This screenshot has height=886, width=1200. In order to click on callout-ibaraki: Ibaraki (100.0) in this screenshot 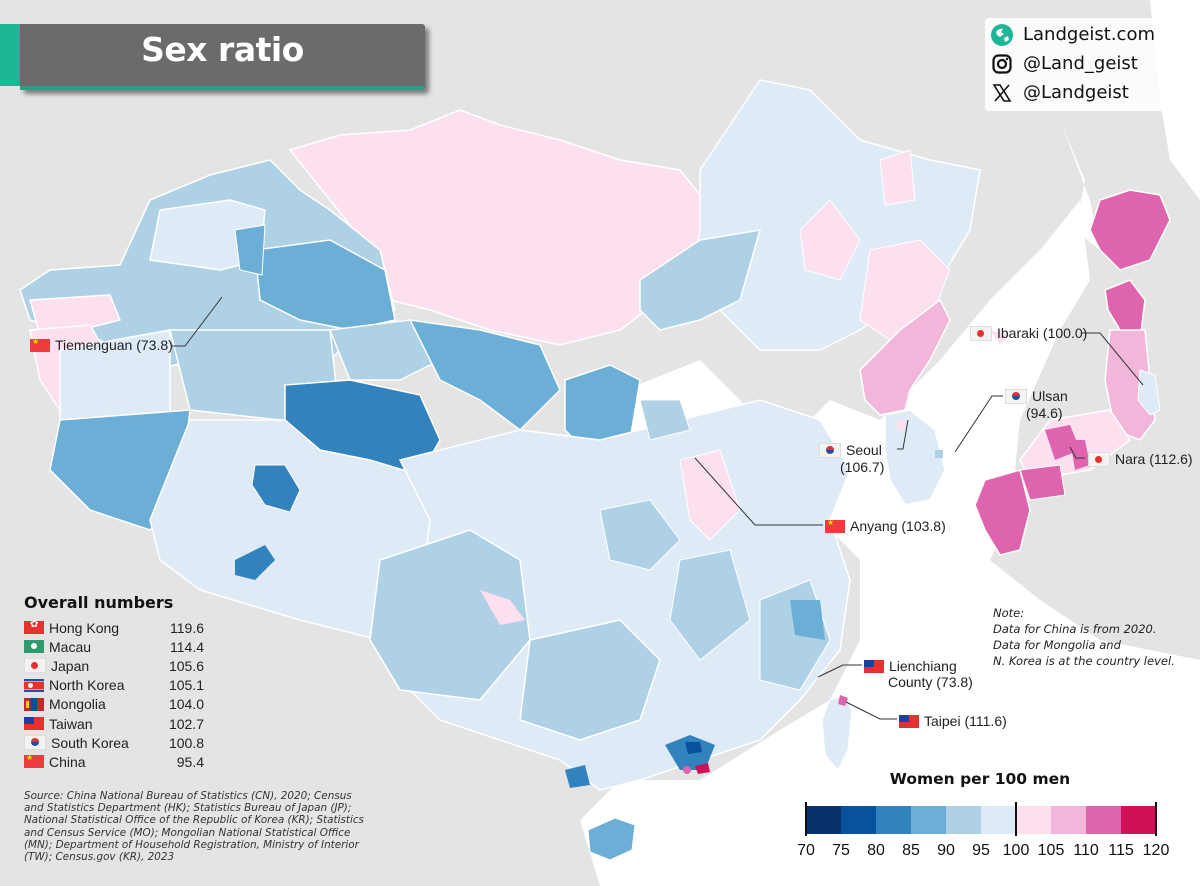, I will do `click(1028, 333)`.